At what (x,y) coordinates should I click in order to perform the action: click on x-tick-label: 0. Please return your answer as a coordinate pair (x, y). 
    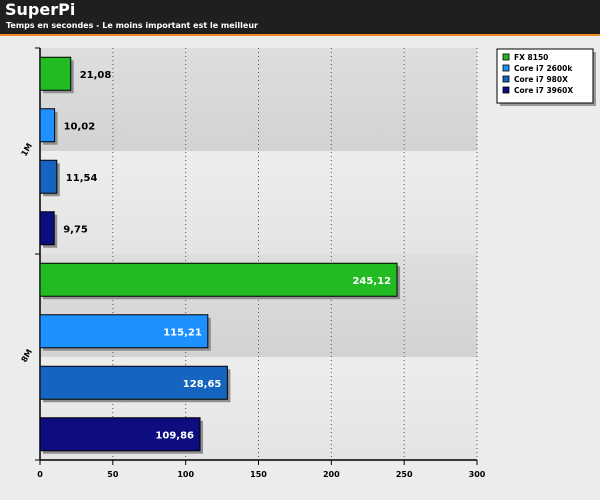
    Looking at the image, I should click on (40, 474).